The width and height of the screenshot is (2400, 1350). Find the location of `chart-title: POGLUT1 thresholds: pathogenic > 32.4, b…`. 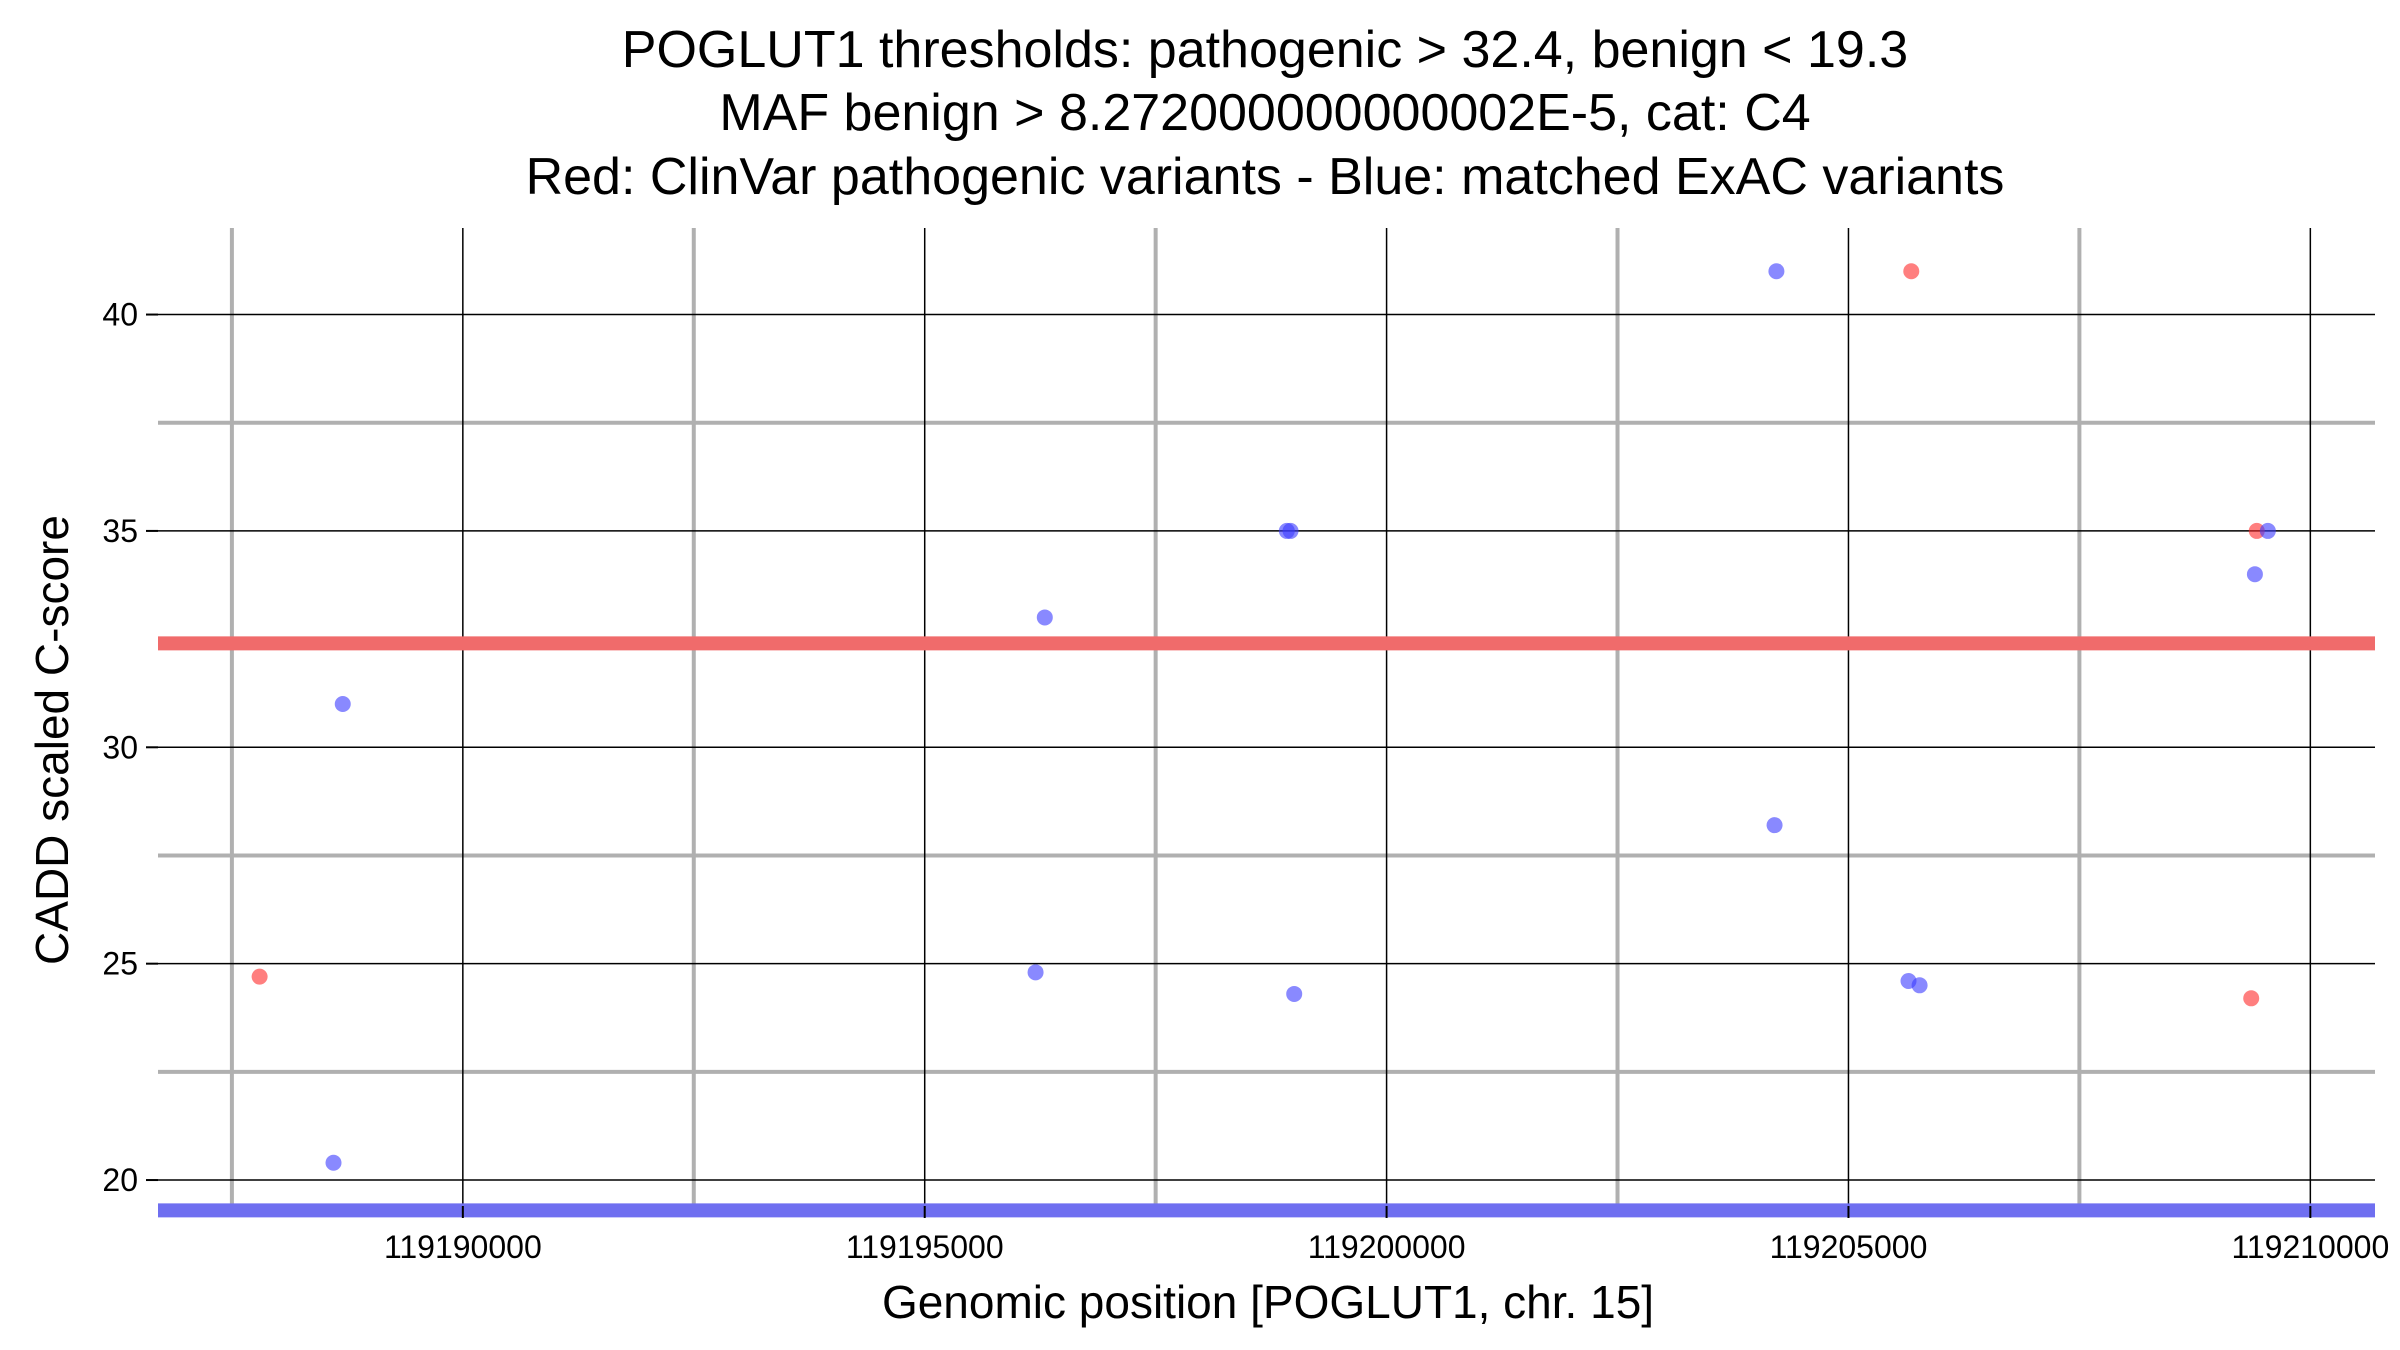

chart-title: POGLUT1 thresholds: pathogenic > 32.4, b… is located at coordinates (1265, 113).